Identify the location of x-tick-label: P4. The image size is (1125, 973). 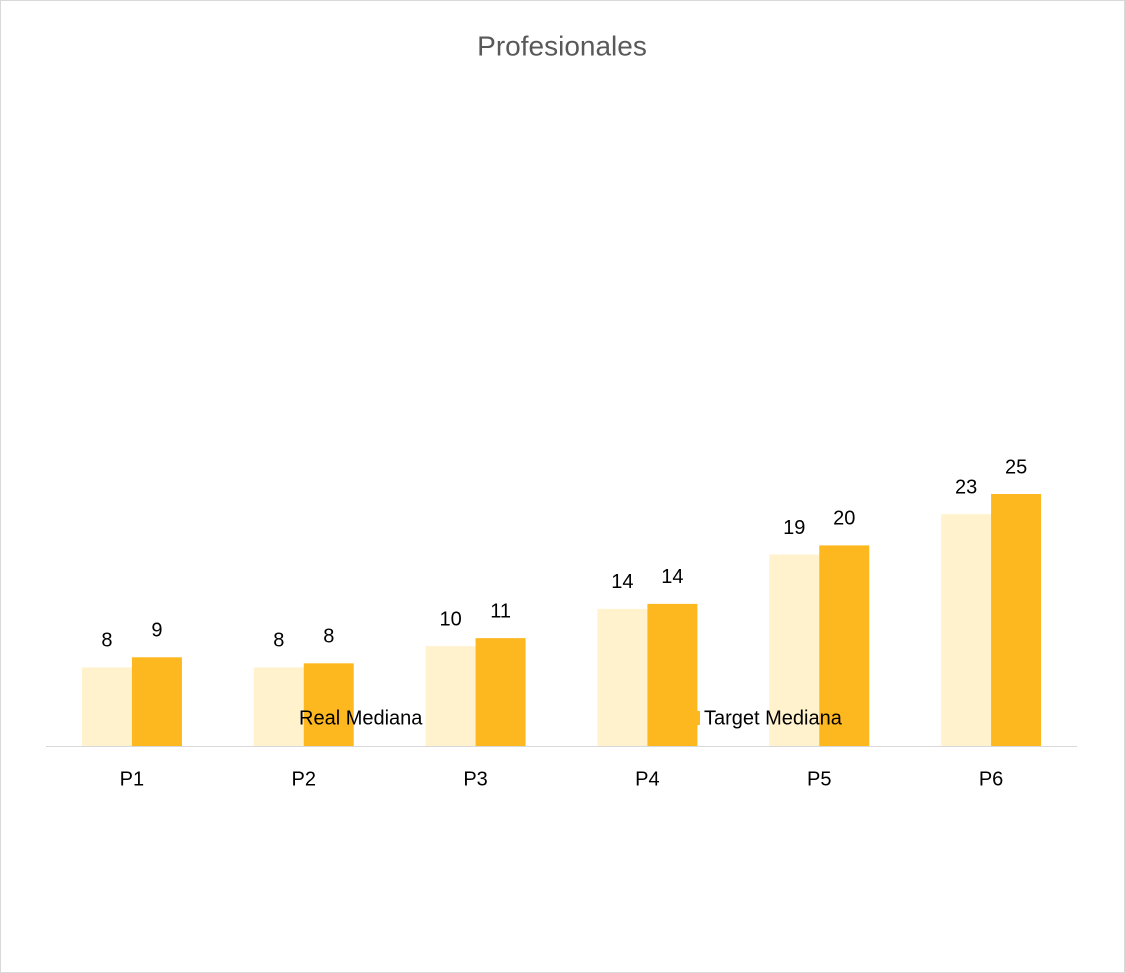
(647, 779).